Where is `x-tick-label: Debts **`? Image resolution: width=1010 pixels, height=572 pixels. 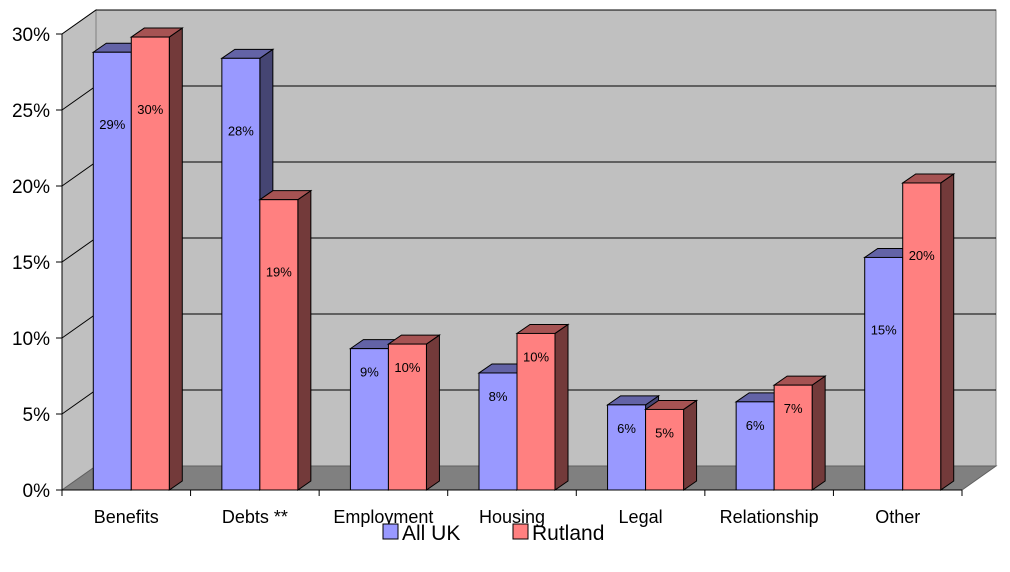 x-tick-label: Debts ** is located at coordinates (255, 517).